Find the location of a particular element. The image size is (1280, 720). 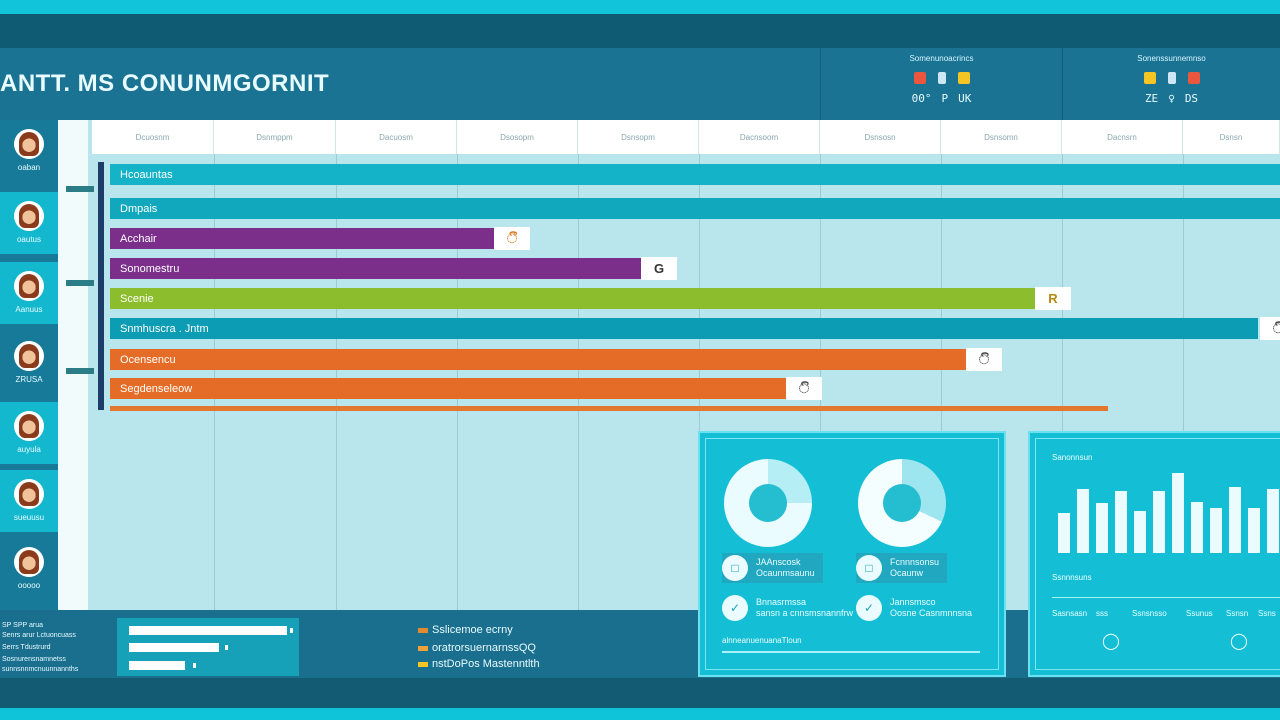

header-value: 00° is located at coordinates (921, 98).